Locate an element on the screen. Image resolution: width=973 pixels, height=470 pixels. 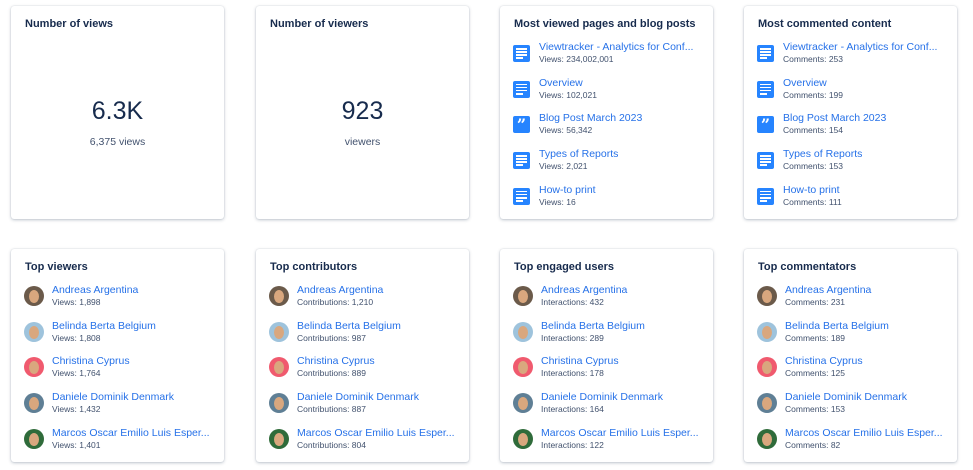
viewers-value: 923 is located at coordinates (362, 111).